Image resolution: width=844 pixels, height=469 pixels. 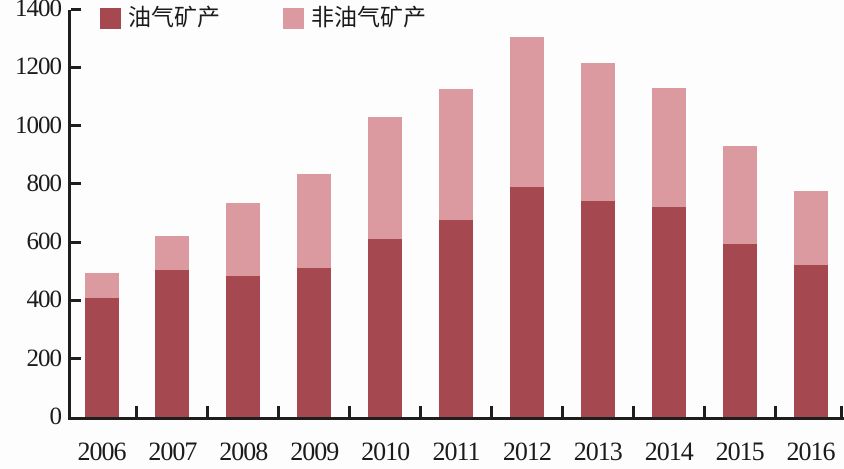 I want to click on bar-segment-nonoil-2010, so click(x=385, y=178).